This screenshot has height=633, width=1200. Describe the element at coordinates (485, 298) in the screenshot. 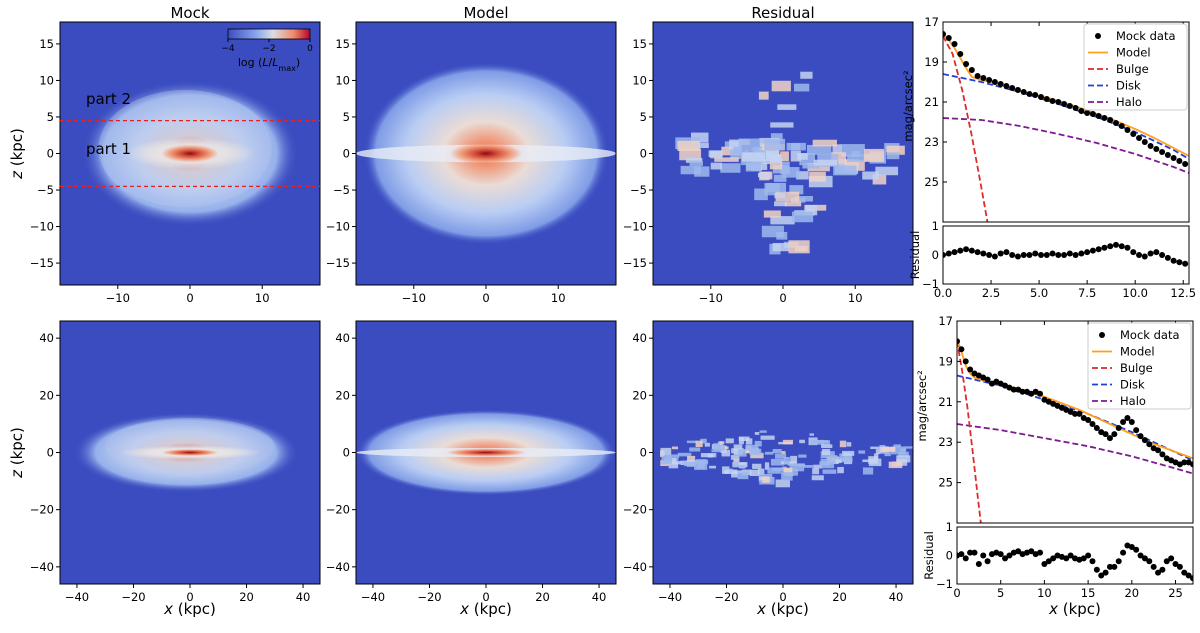

I see `x-tick-label: 0` at that location.